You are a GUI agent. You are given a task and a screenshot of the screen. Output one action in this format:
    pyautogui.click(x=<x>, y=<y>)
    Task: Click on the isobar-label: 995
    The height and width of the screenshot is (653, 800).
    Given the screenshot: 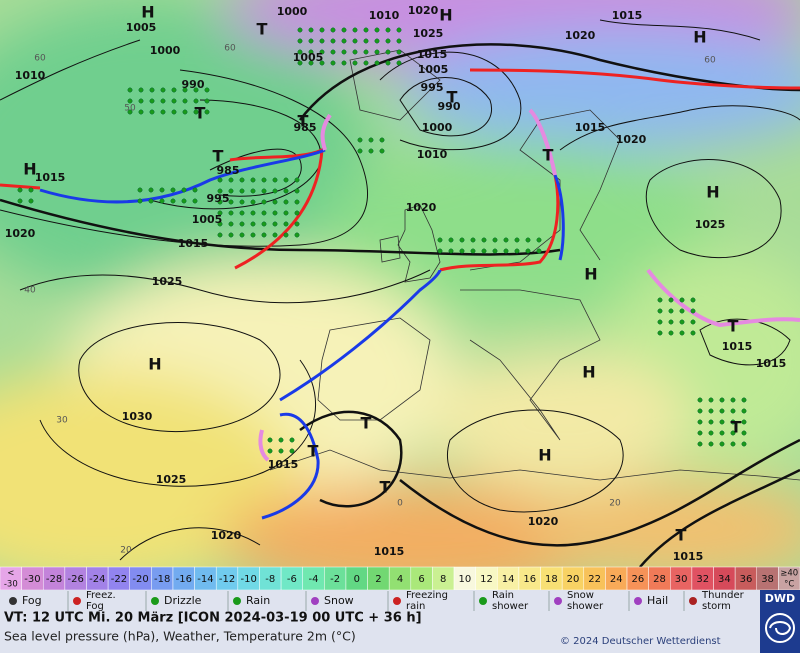 What is the action you would take?
    pyautogui.click(x=218, y=198)
    